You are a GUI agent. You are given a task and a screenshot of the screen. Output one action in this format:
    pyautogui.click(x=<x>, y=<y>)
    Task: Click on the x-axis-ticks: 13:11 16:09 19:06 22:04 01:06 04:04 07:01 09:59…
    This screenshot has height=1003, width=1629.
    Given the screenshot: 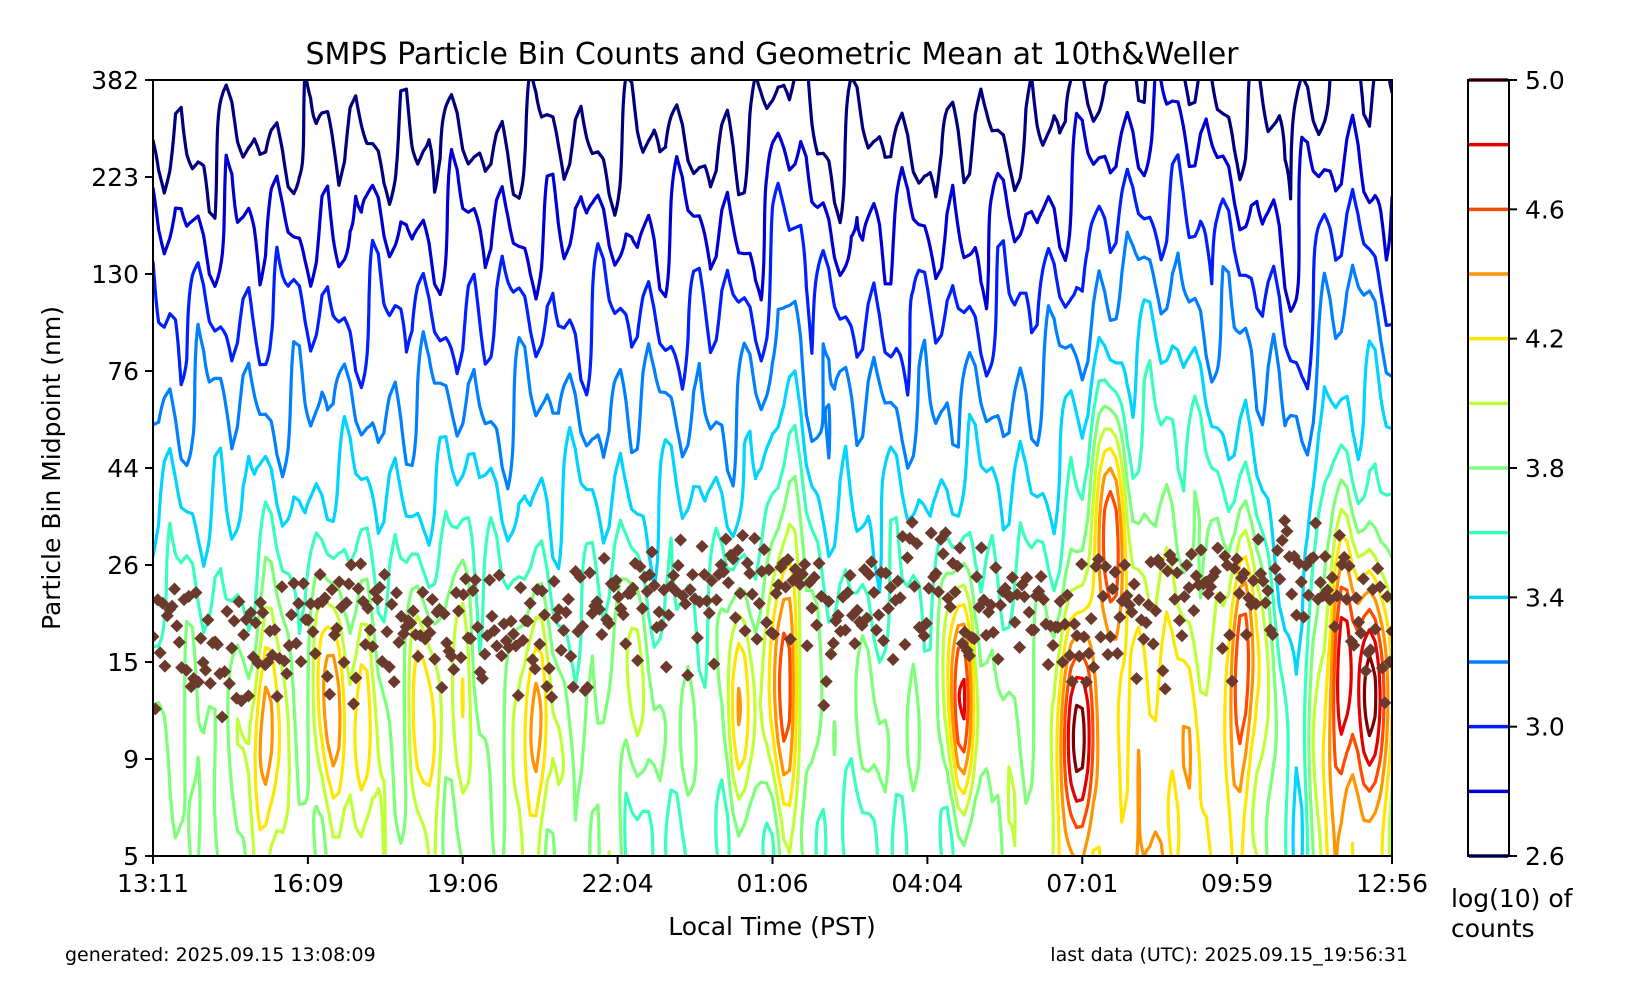 What is the action you would take?
    pyautogui.click(x=772, y=877)
    